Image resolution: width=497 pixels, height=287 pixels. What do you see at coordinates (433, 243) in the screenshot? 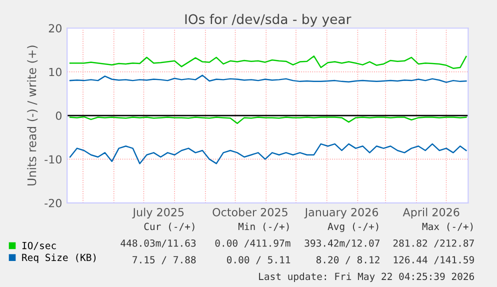
I see `text: 281.82 /212.87` at bounding box center [433, 243].